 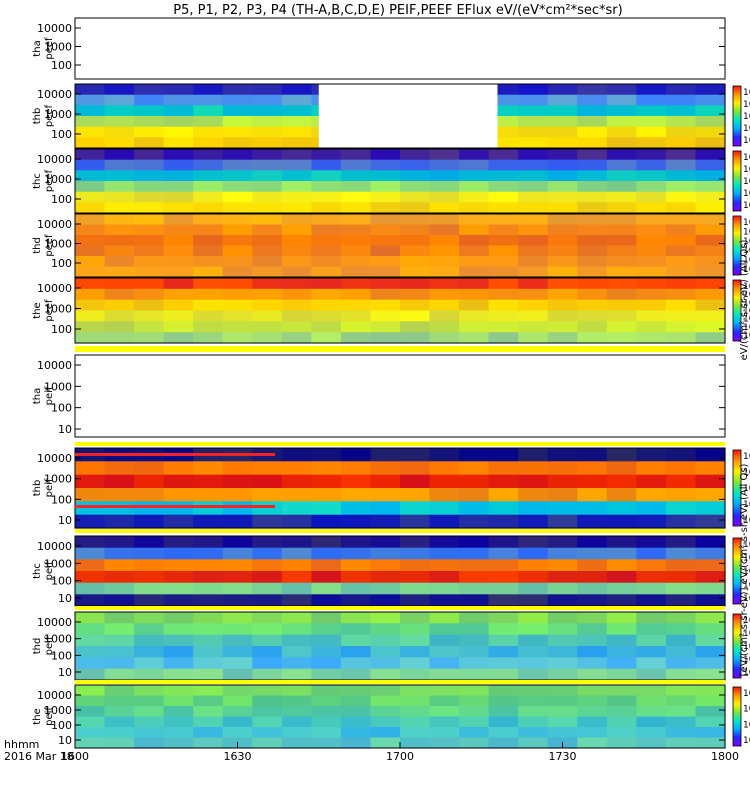 I want to click on ytick-label: 100, so click(x=61, y=581).